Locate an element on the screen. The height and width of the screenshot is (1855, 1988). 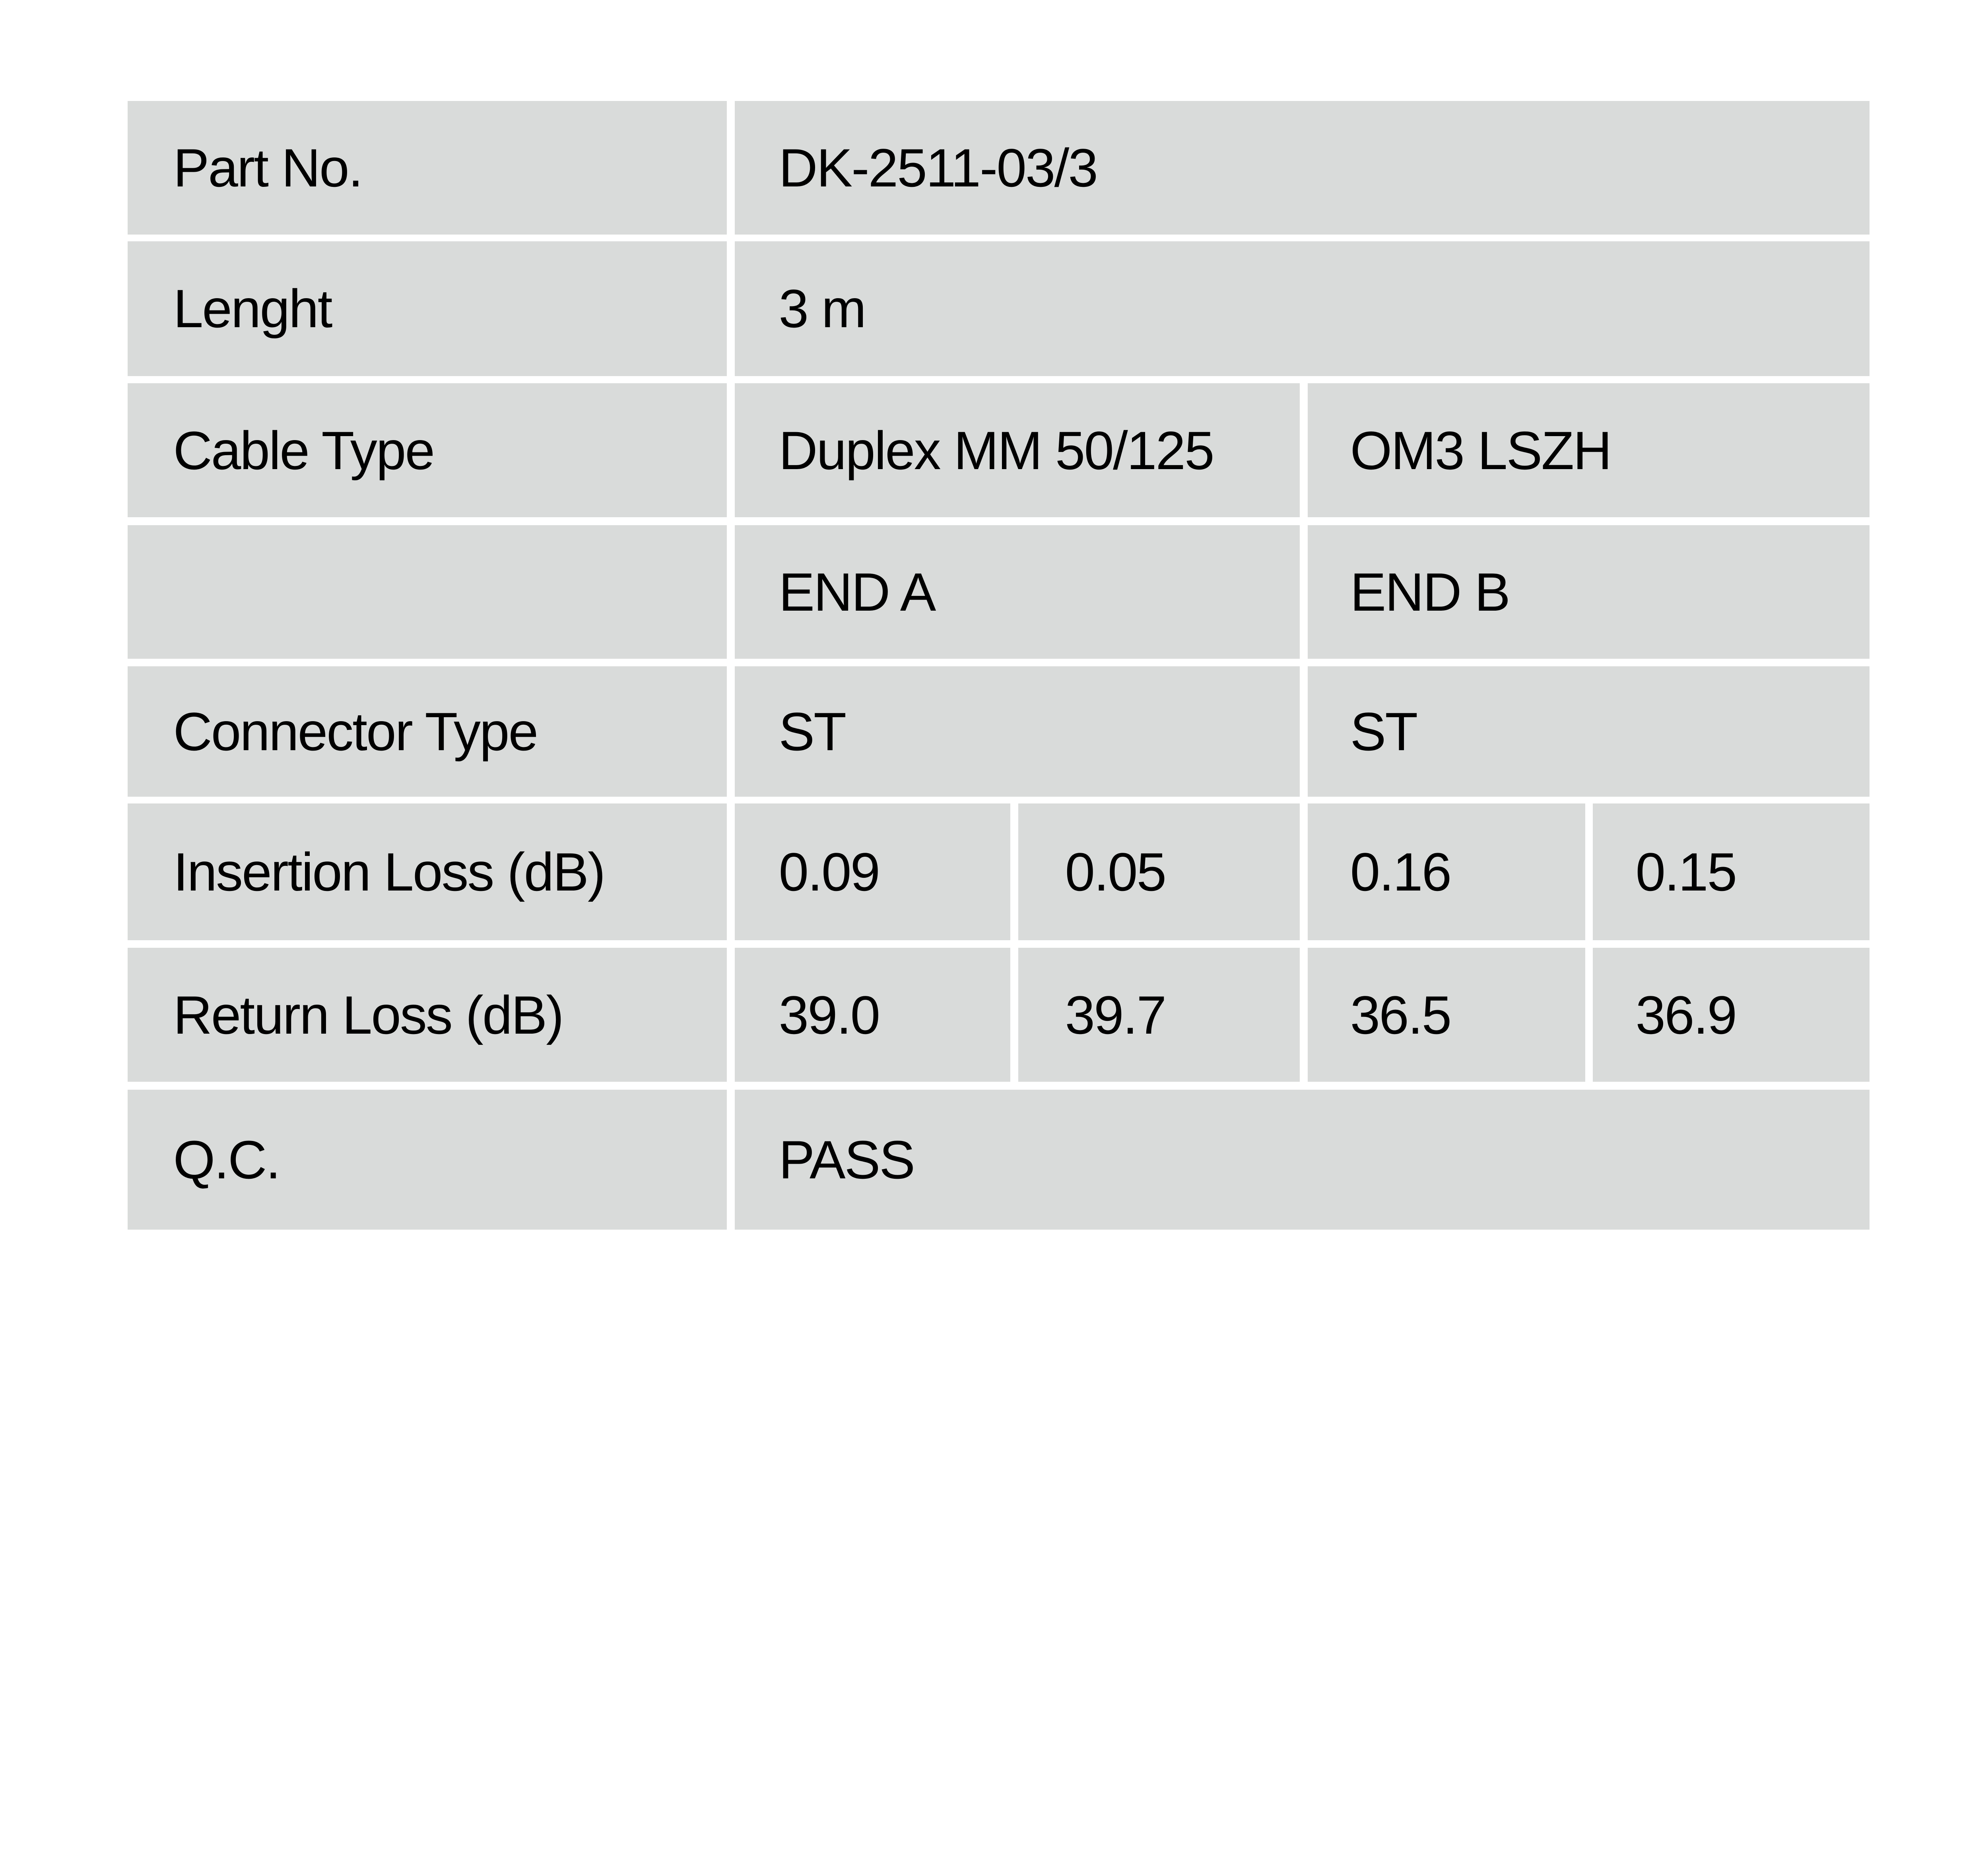
value-return-loss-b2: 36.9 is located at coordinates (1731, 1015).